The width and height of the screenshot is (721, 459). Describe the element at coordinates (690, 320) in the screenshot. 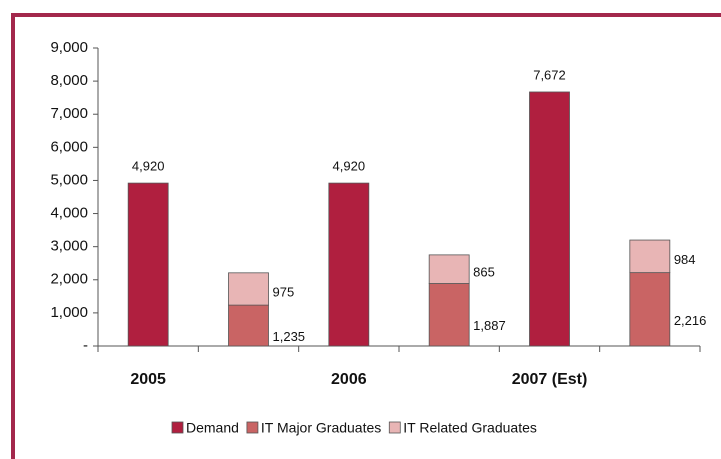

I see `data-label: 2,216` at that location.